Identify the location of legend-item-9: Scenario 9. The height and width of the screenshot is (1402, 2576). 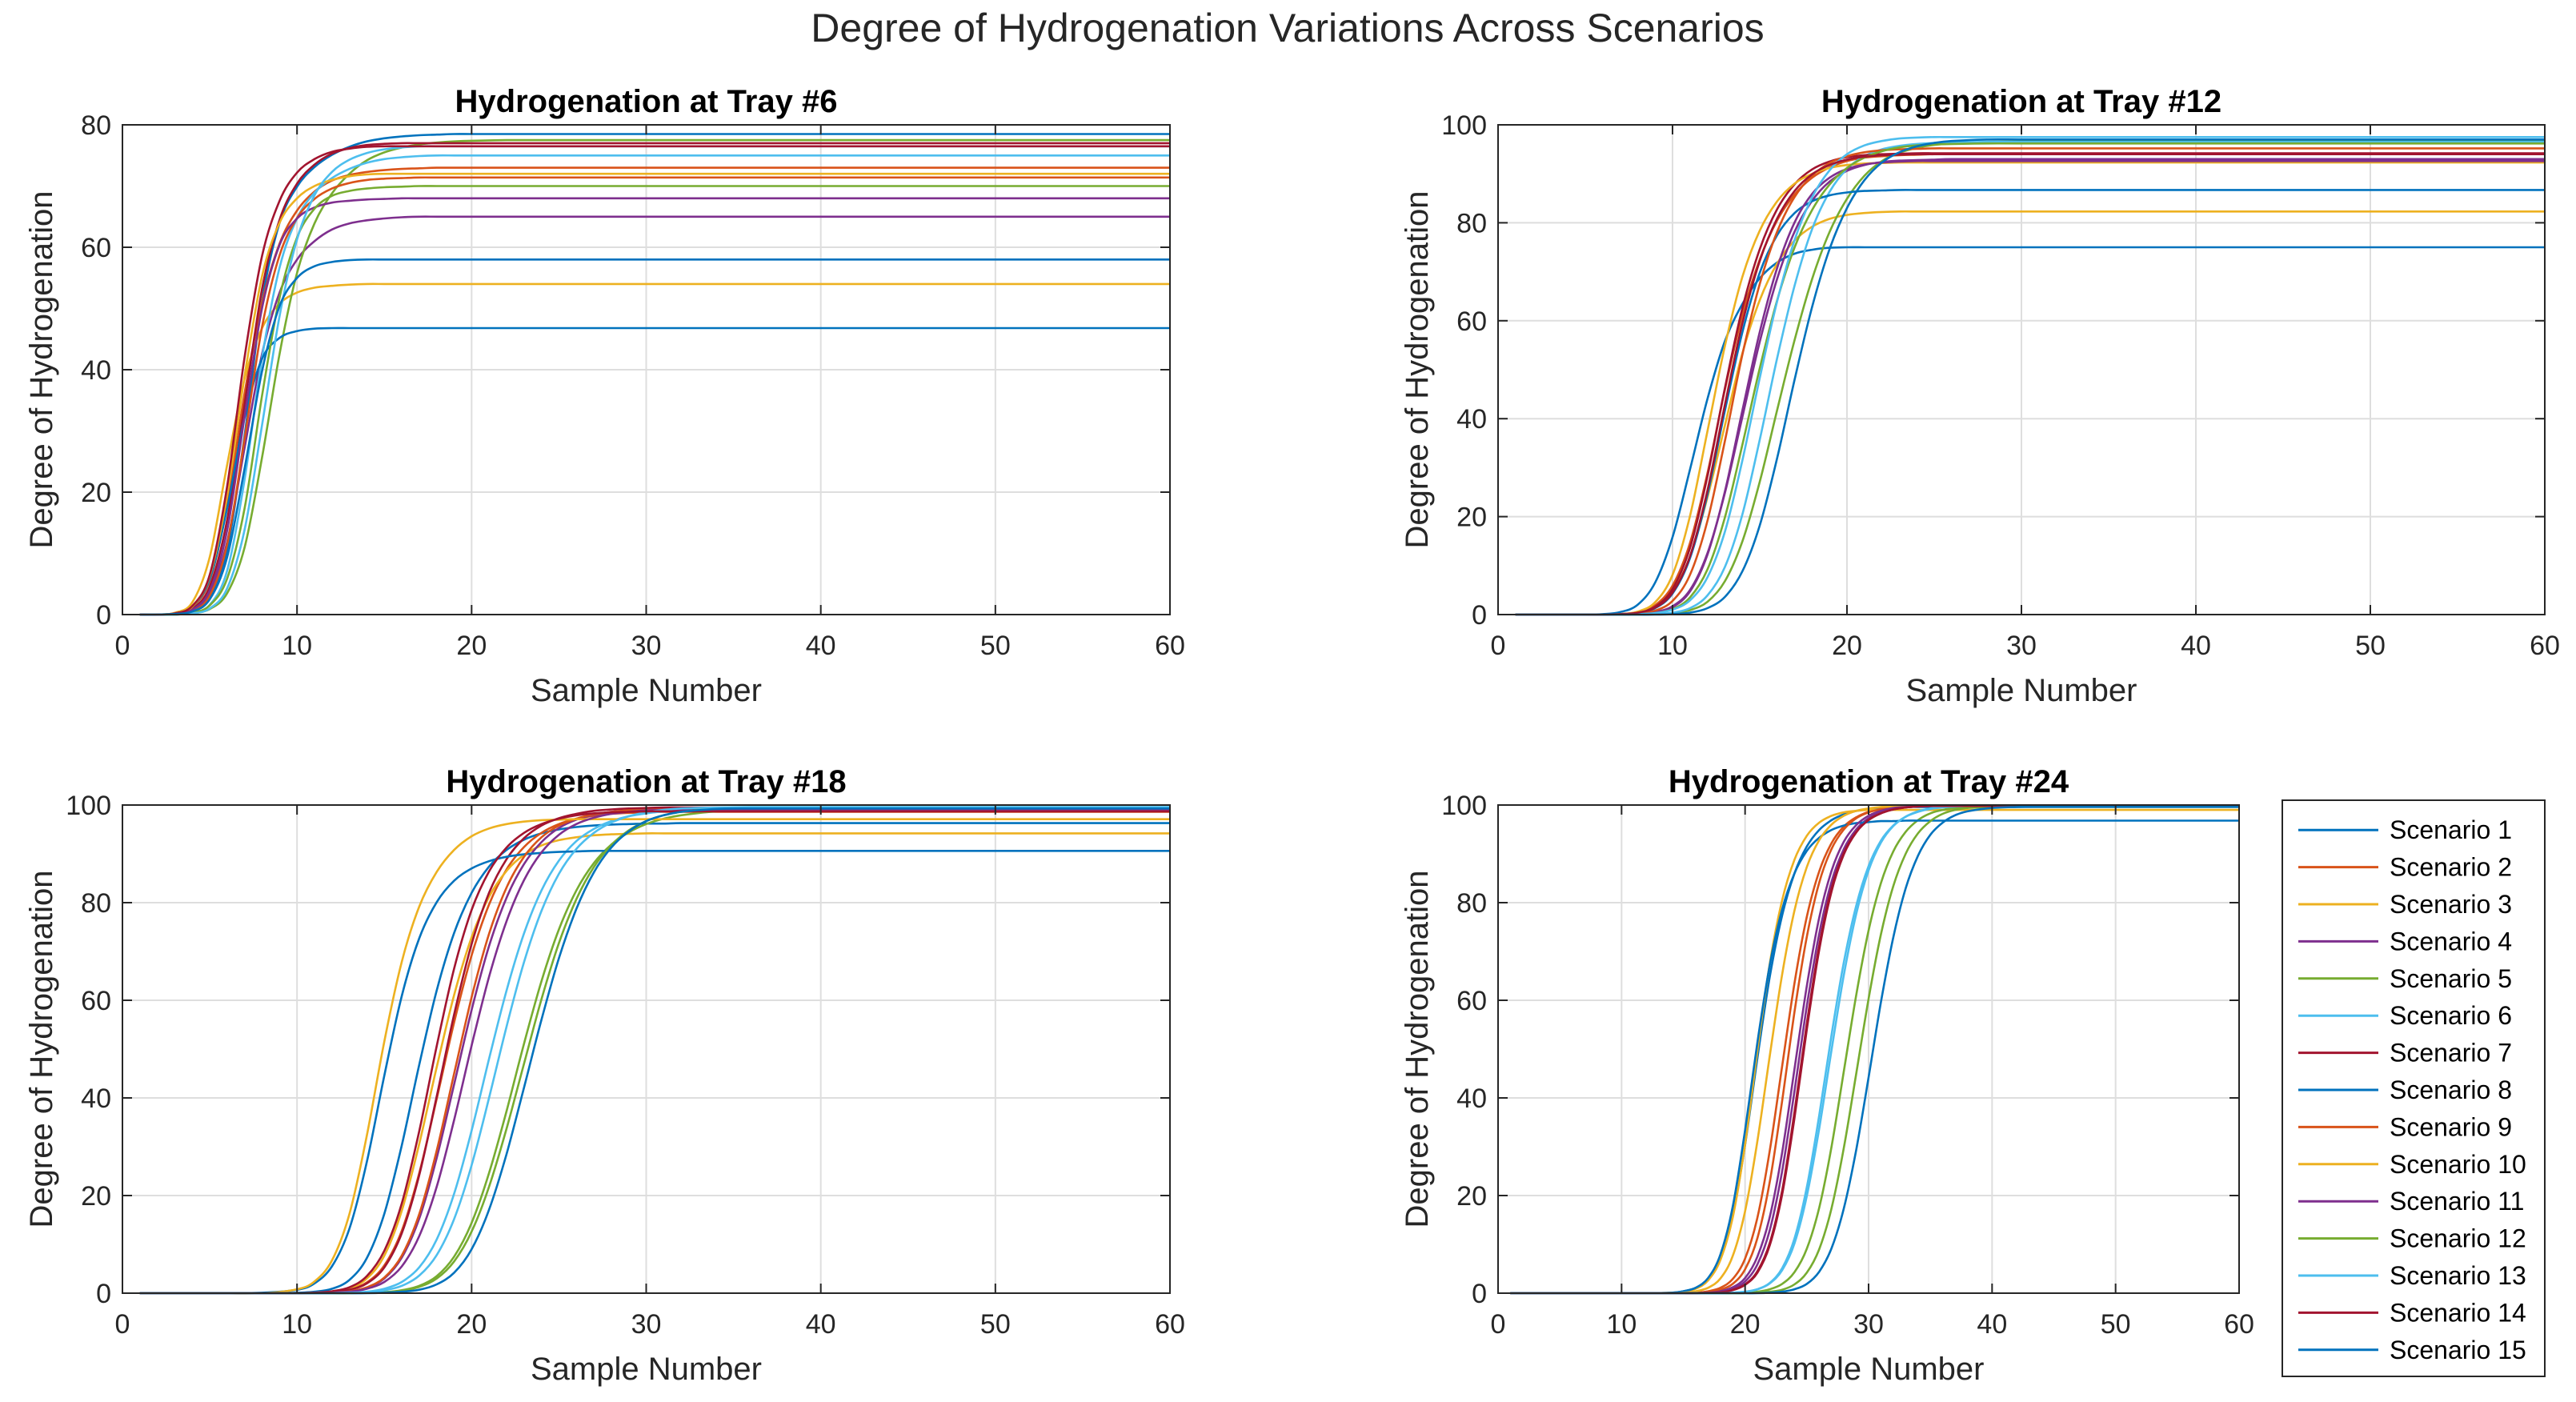
(2405, 1126).